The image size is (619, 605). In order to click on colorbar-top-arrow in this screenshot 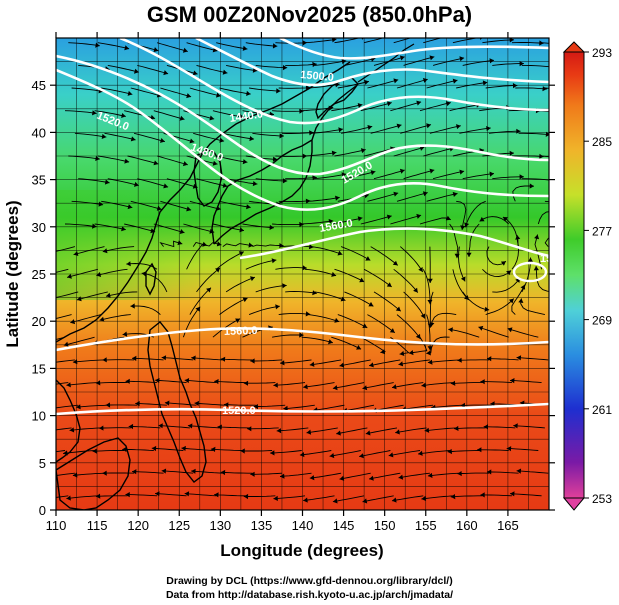, I will do `click(574, 47)`.